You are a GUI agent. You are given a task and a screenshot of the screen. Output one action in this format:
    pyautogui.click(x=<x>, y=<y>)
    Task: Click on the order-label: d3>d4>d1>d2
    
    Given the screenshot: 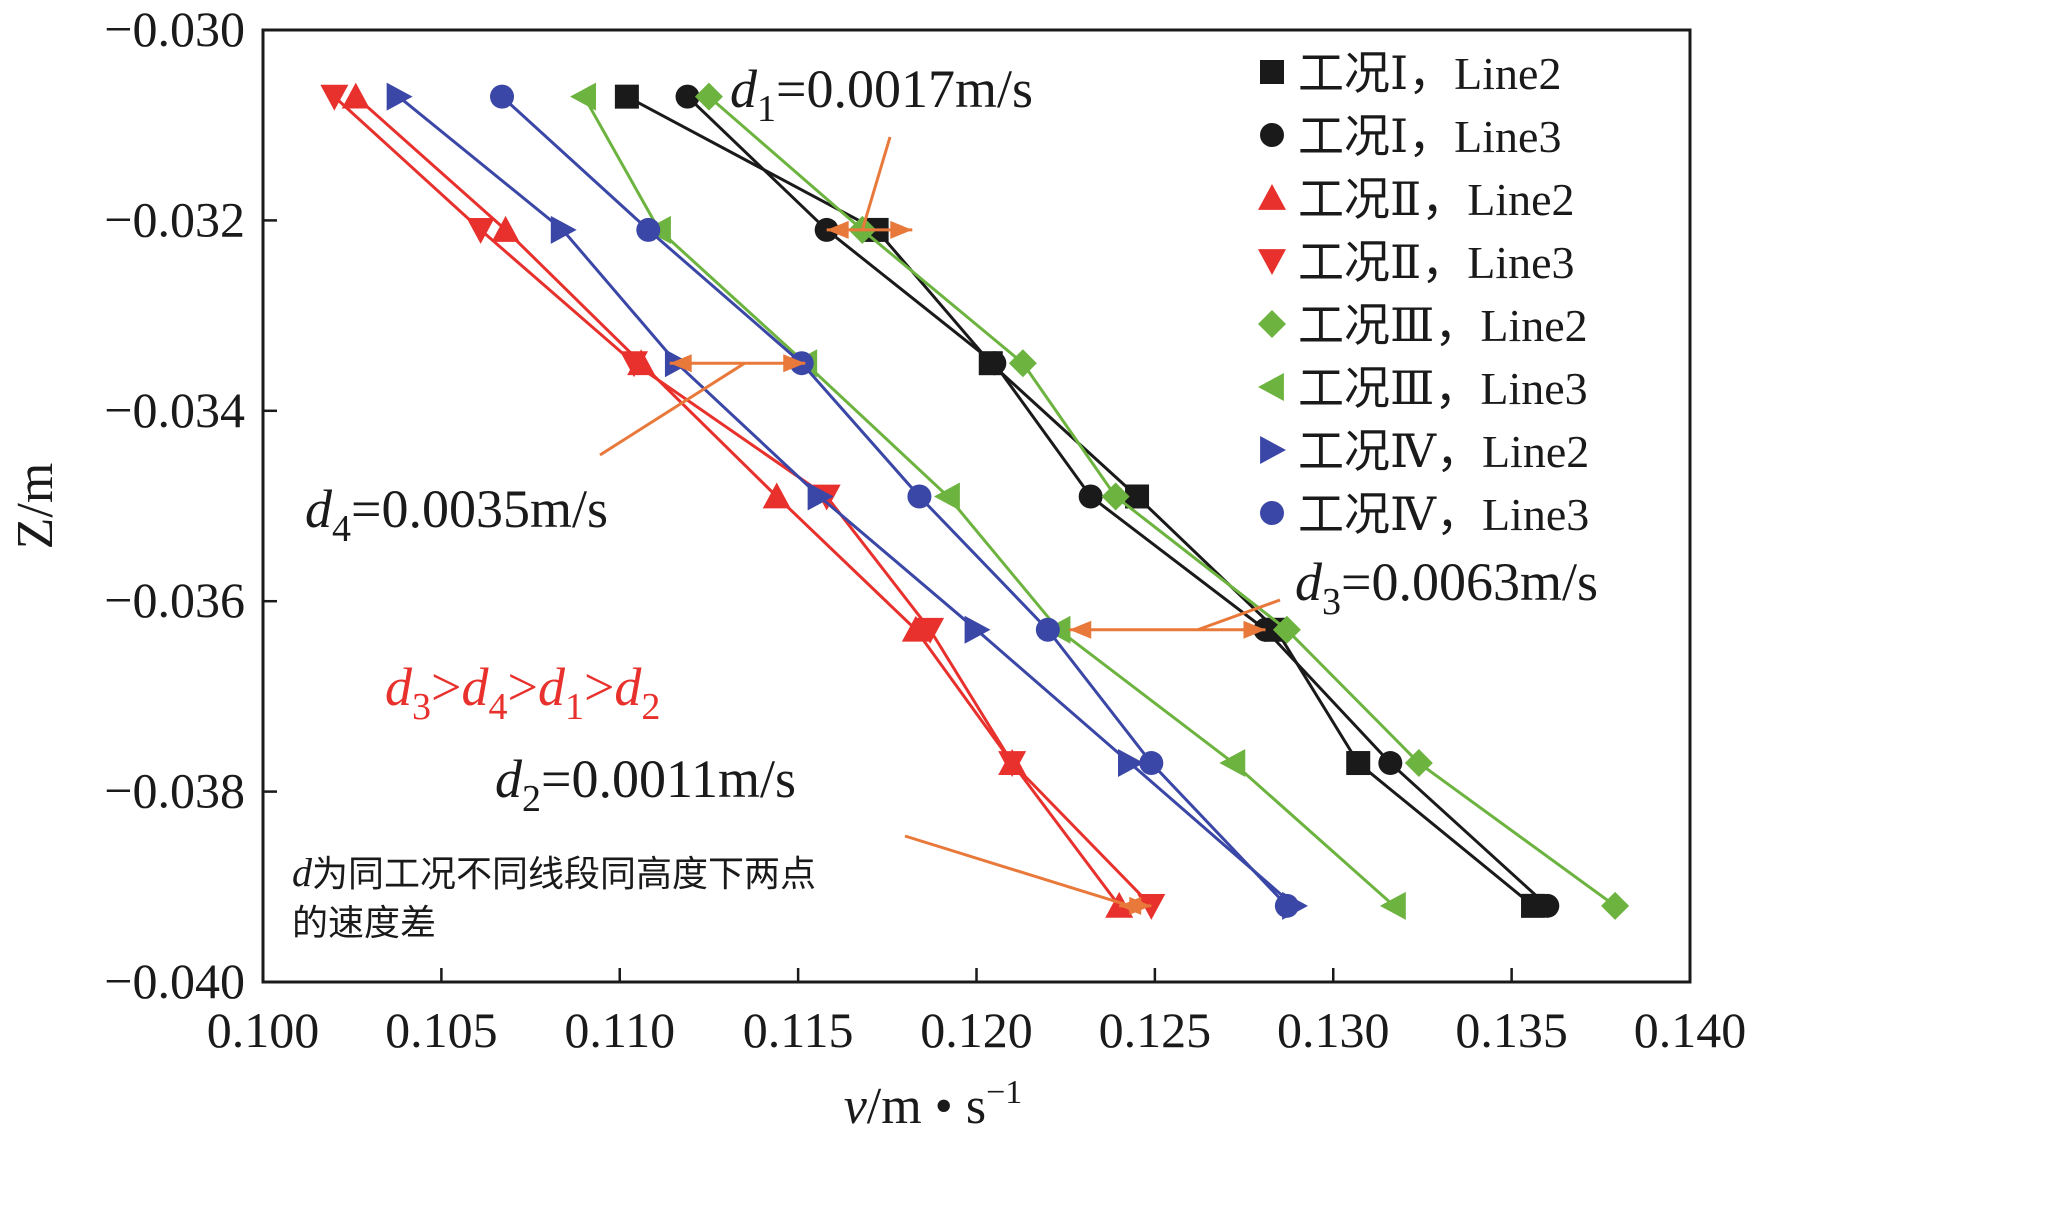 What is the action you would take?
    pyautogui.click(x=522, y=692)
    